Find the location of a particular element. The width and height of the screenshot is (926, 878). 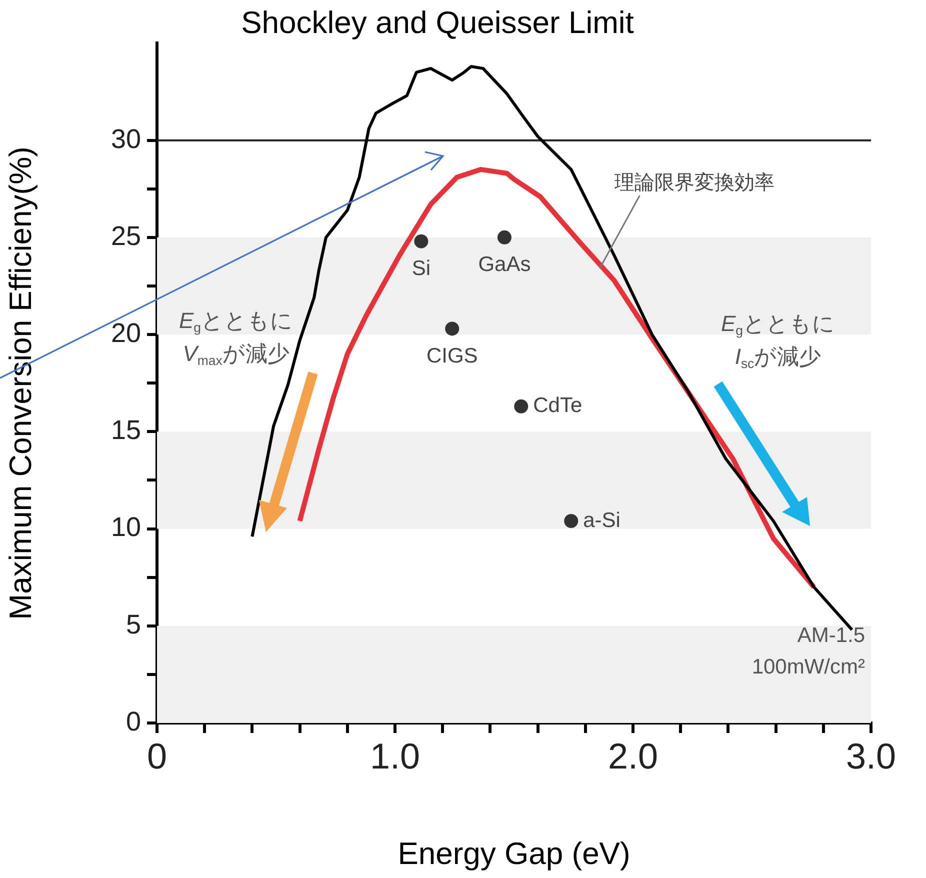

x-tick-label: 3.0 is located at coordinates (871, 756).